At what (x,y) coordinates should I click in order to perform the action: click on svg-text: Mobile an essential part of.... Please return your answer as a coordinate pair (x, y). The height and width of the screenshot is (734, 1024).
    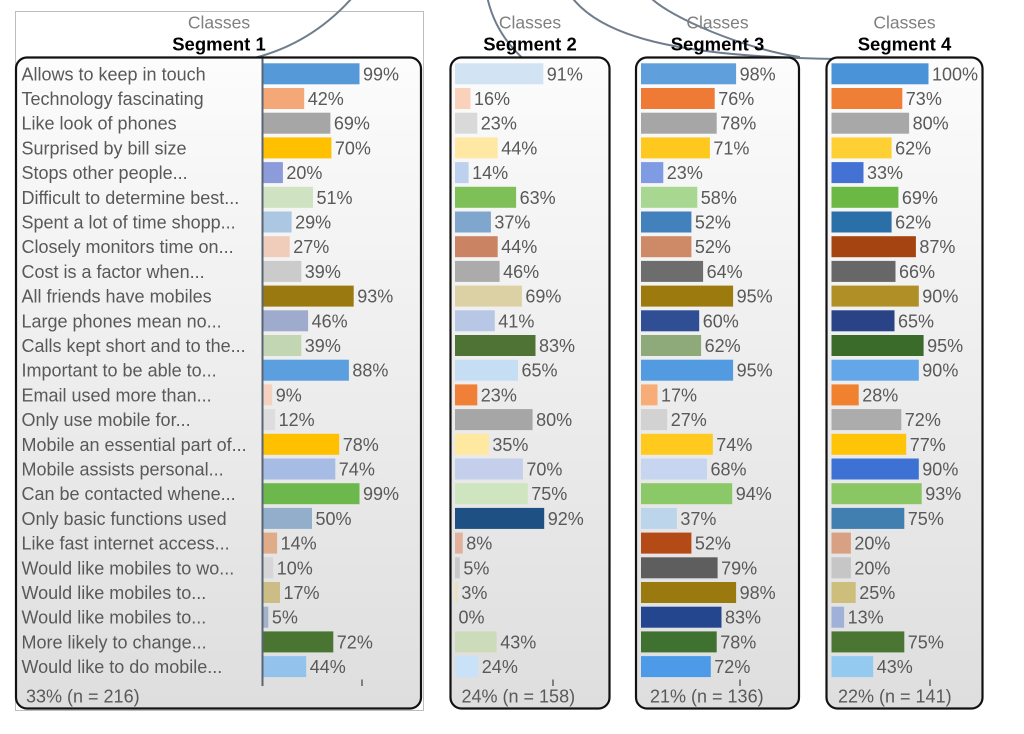
    Looking at the image, I should click on (134, 445).